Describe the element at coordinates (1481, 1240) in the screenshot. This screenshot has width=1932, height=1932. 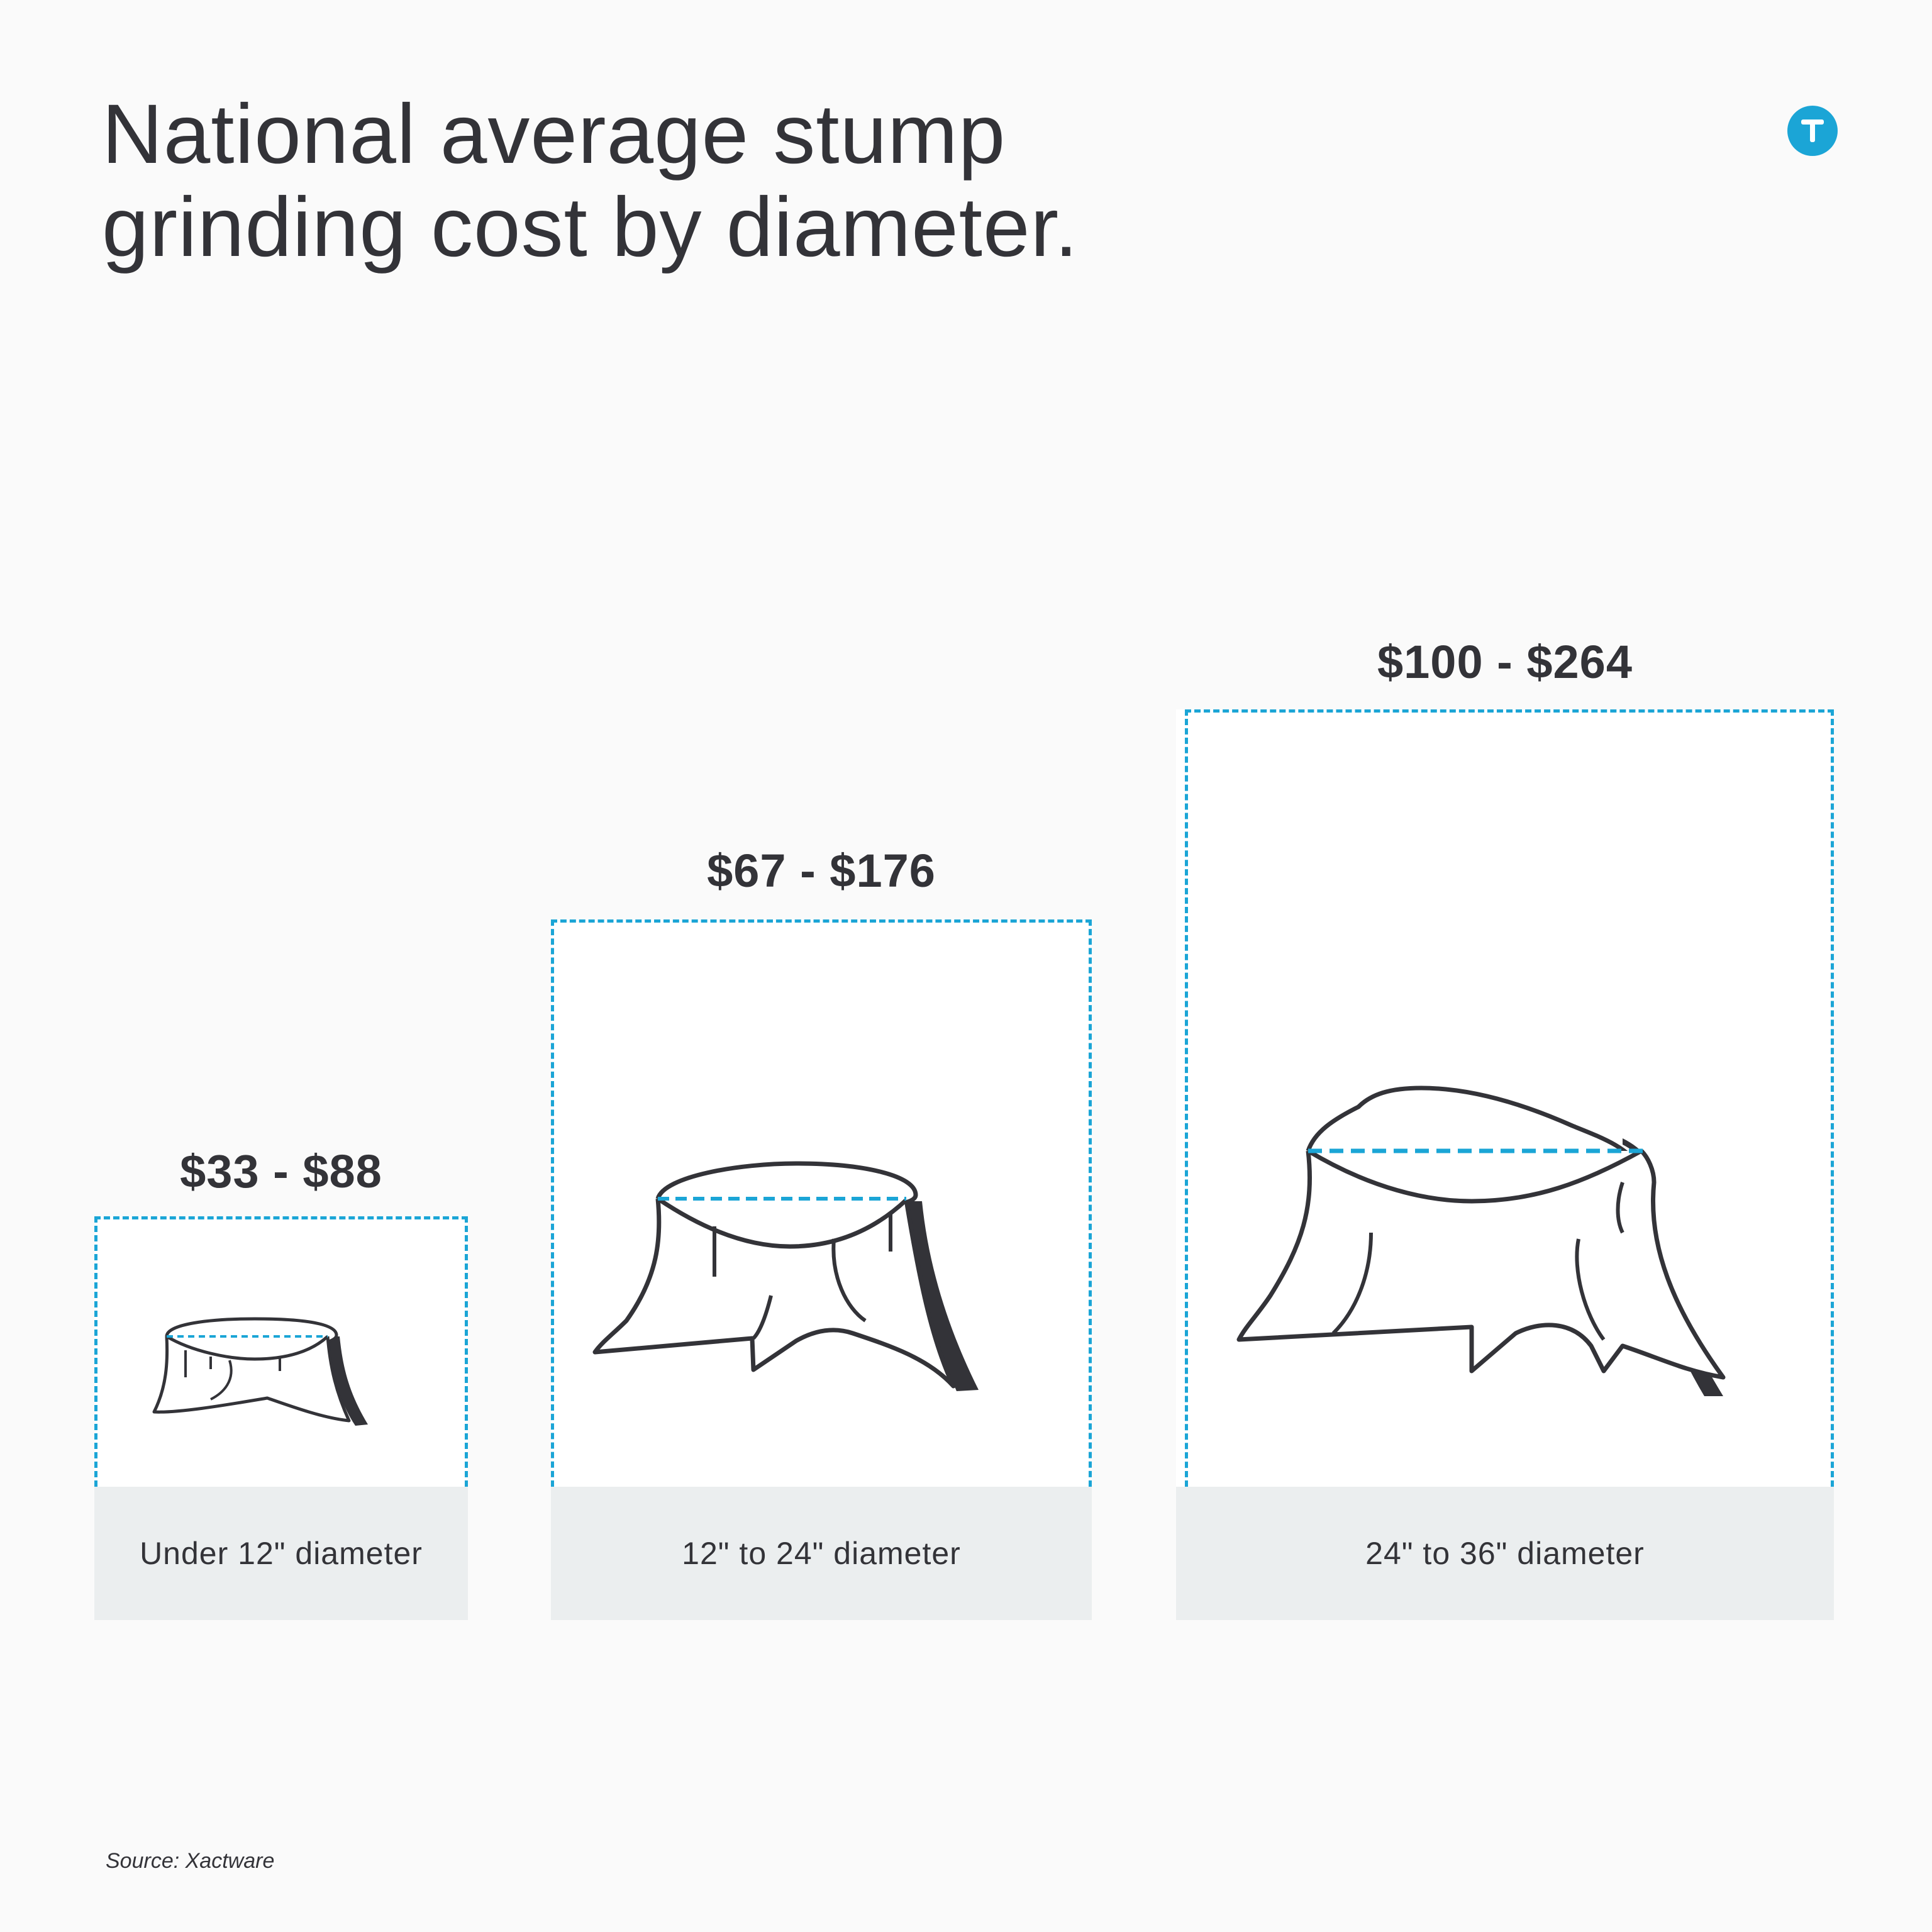
I see `stump-large-illustration` at that location.